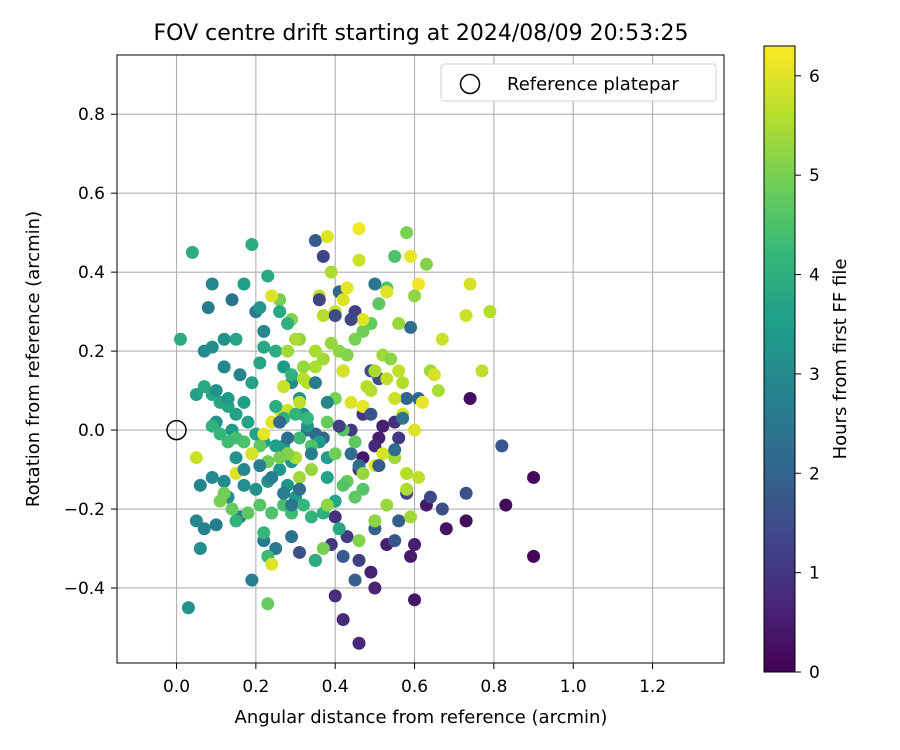  Describe the element at coordinates (414, 680) in the screenshot. I see `x-axis-ticks: 0.0 0.2 0.4 0.6 0.8 1.0 1.2` at that location.